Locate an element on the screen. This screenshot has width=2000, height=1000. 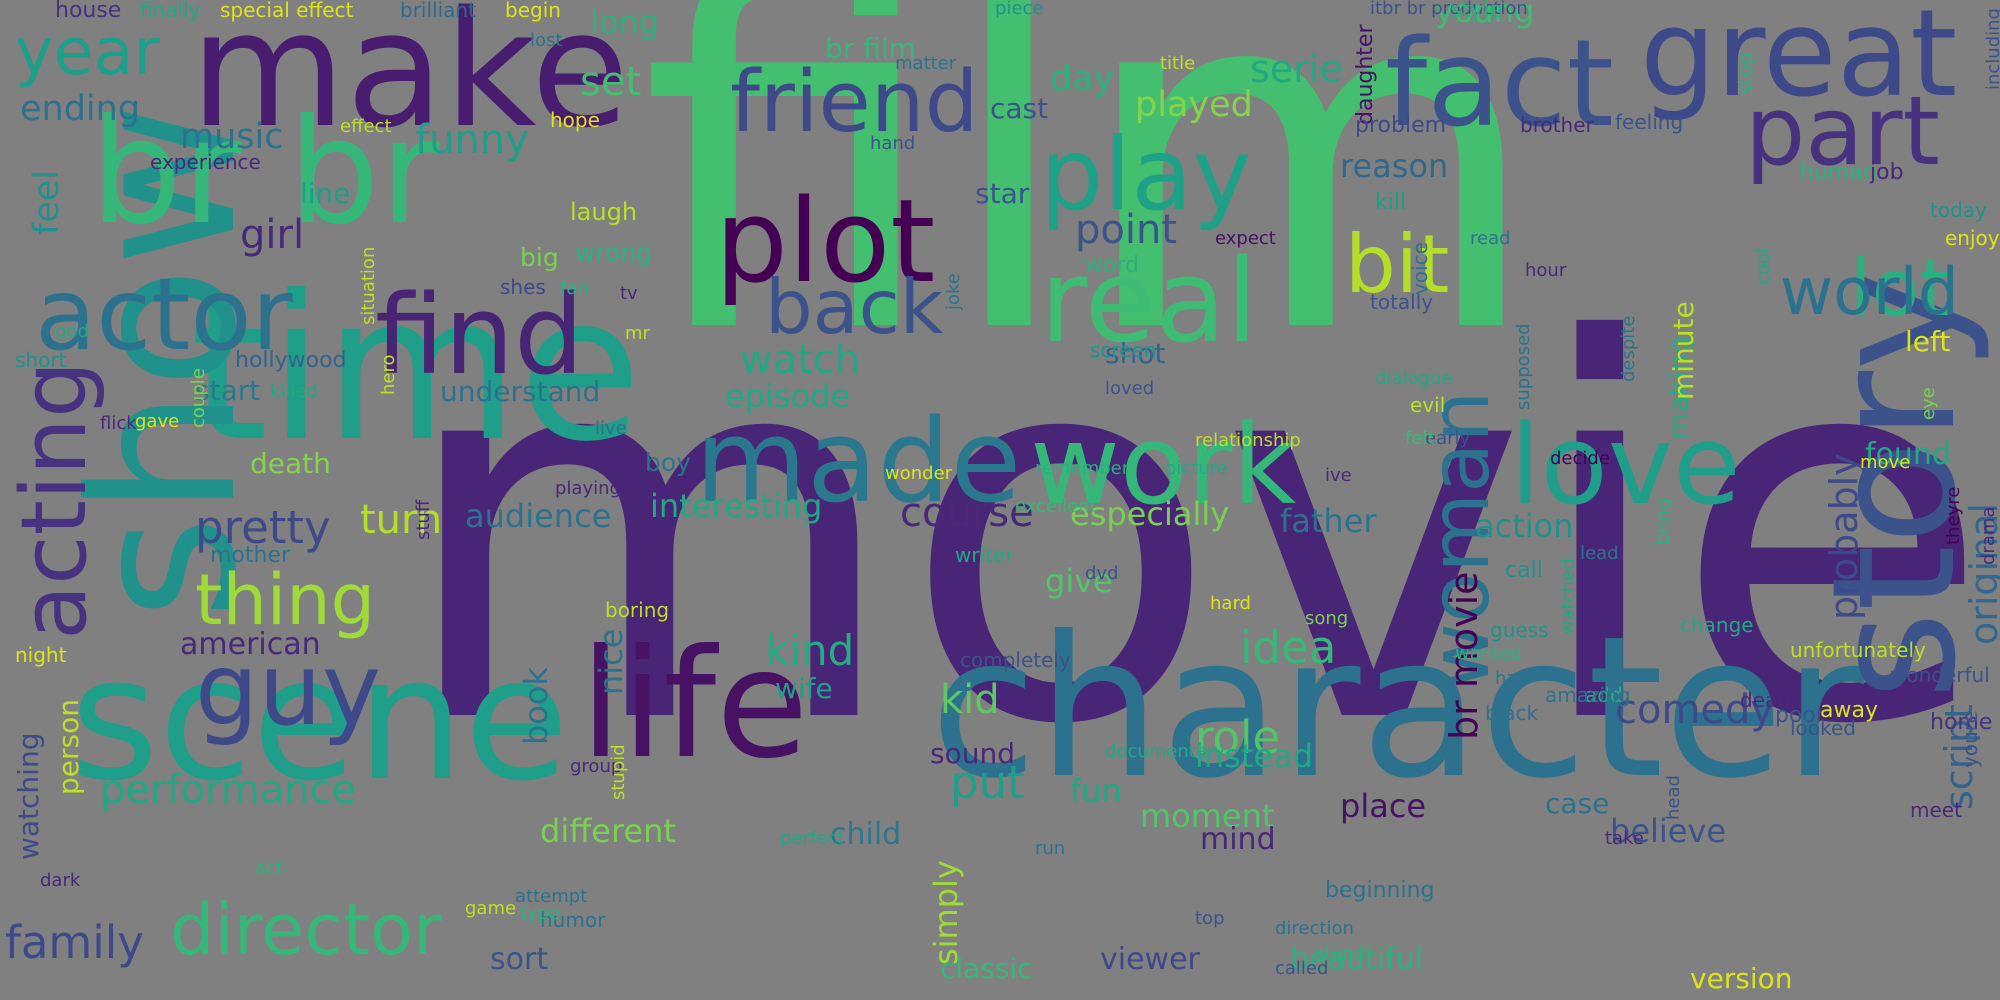
word-flick: flick is located at coordinates (118, 423).